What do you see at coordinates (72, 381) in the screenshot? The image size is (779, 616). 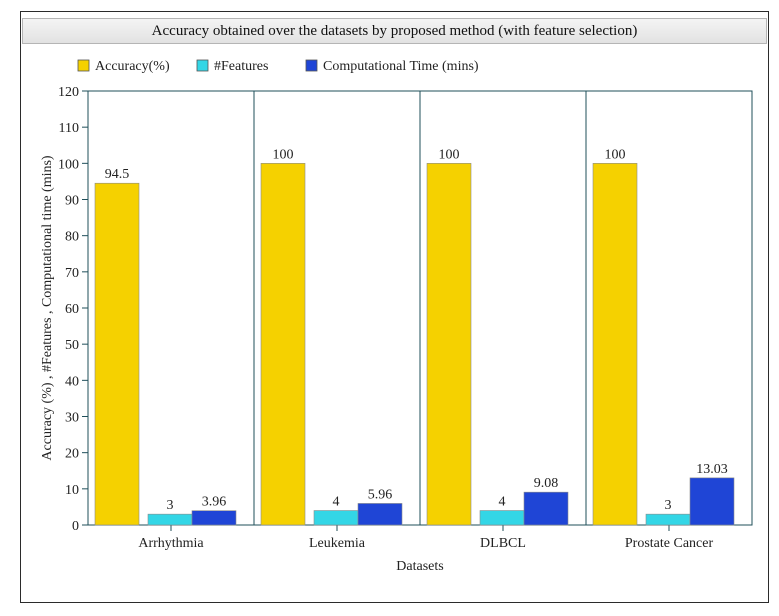 I see `y-tick-label: 40` at bounding box center [72, 381].